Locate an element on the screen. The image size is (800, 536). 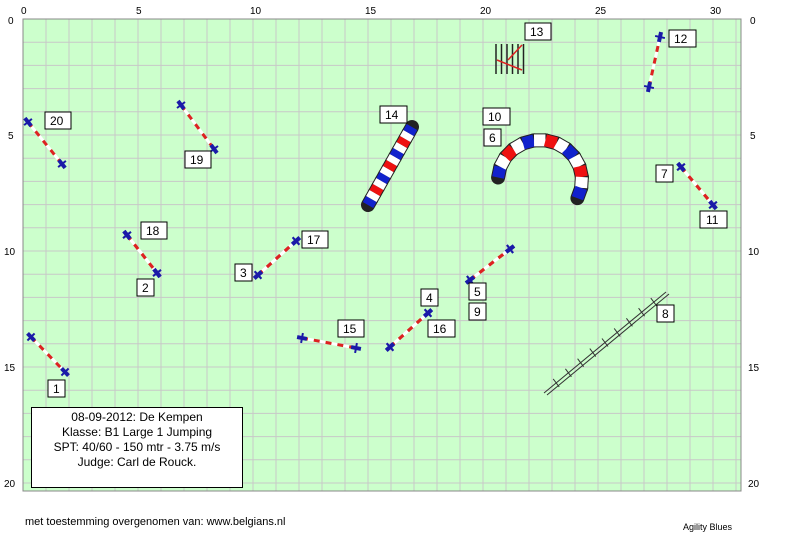
svg-text: 8 is located at coordinates (665, 314).